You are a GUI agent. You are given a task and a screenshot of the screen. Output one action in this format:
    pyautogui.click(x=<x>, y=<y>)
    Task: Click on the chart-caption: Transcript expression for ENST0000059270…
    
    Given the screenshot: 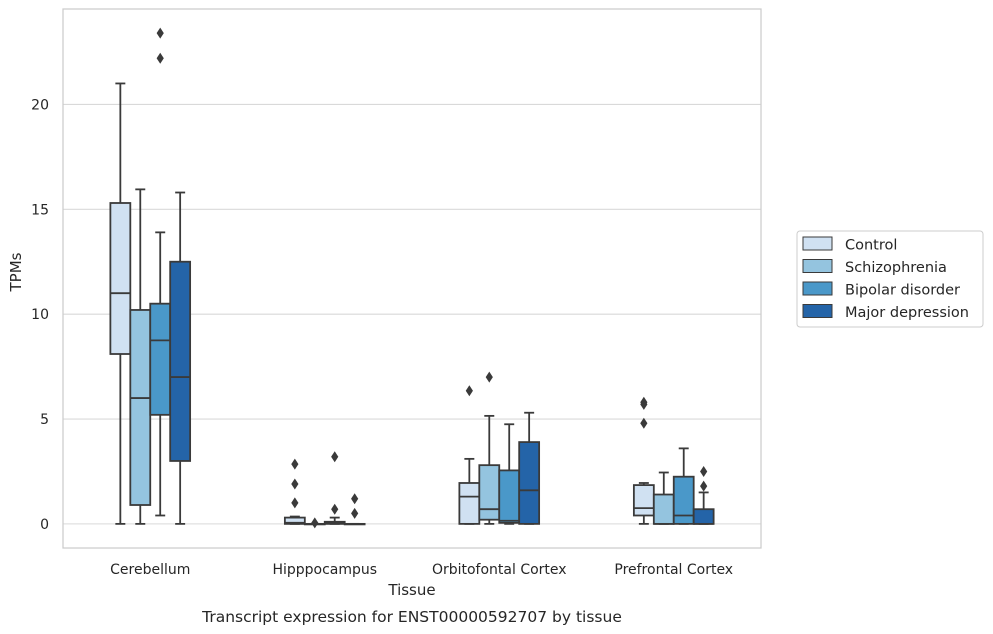 What is the action you would take?
    pyautogui.click(x=411, y=617)
    